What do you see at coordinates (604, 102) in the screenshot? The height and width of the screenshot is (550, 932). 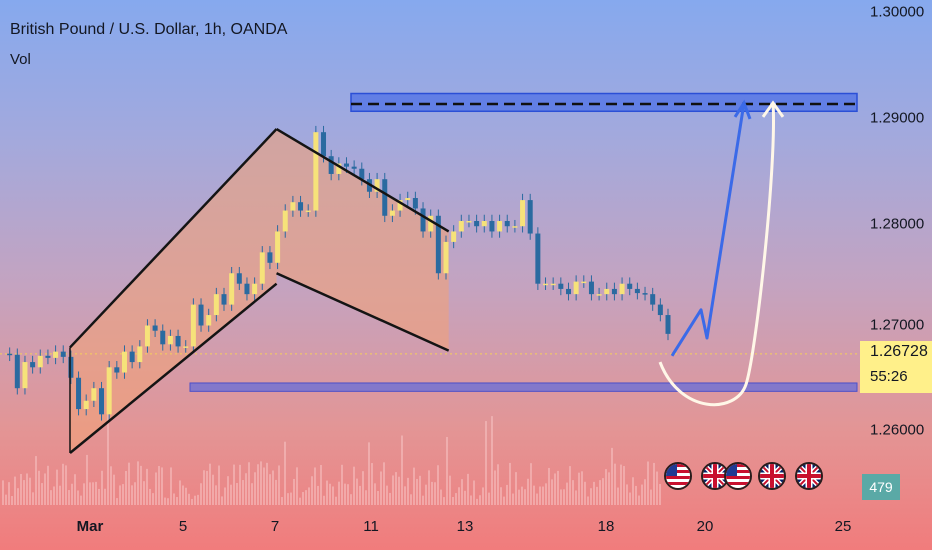 I see `resistance-zone` at bounding box center [604, 102].